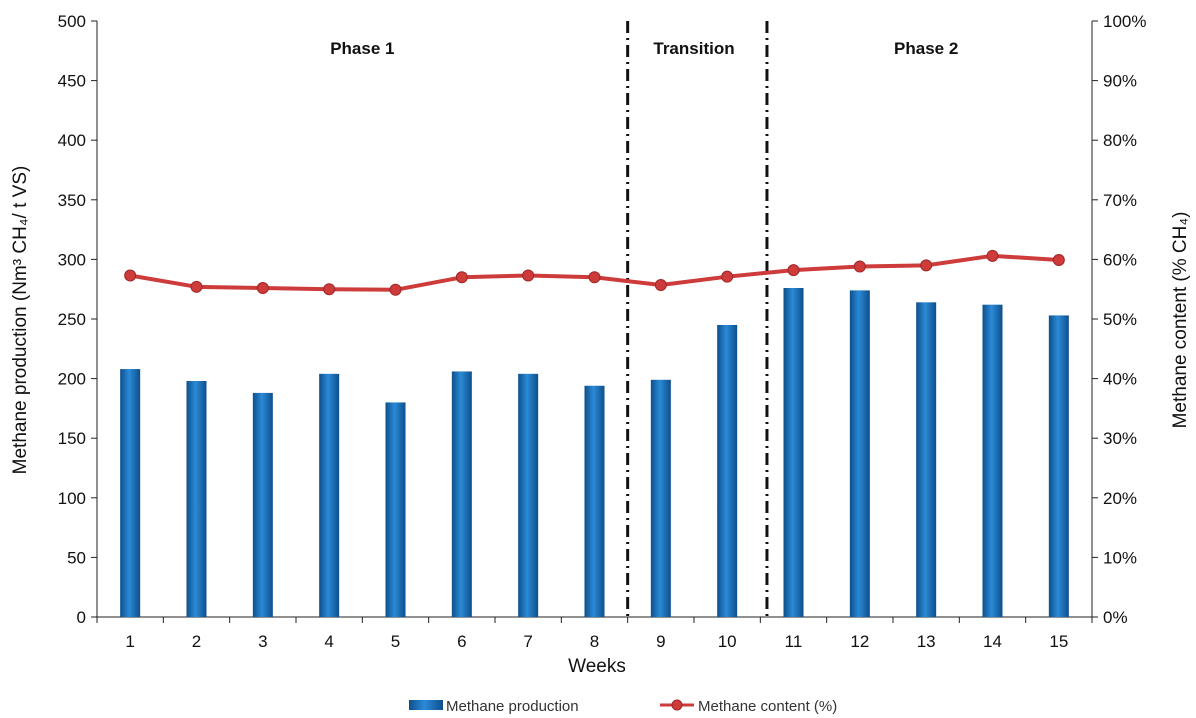 The image size is (1196, 718). What do you see at coordinates (677, 705) in the screenshot?
I see `legend-line-marker` at bounding box center [677, 705].